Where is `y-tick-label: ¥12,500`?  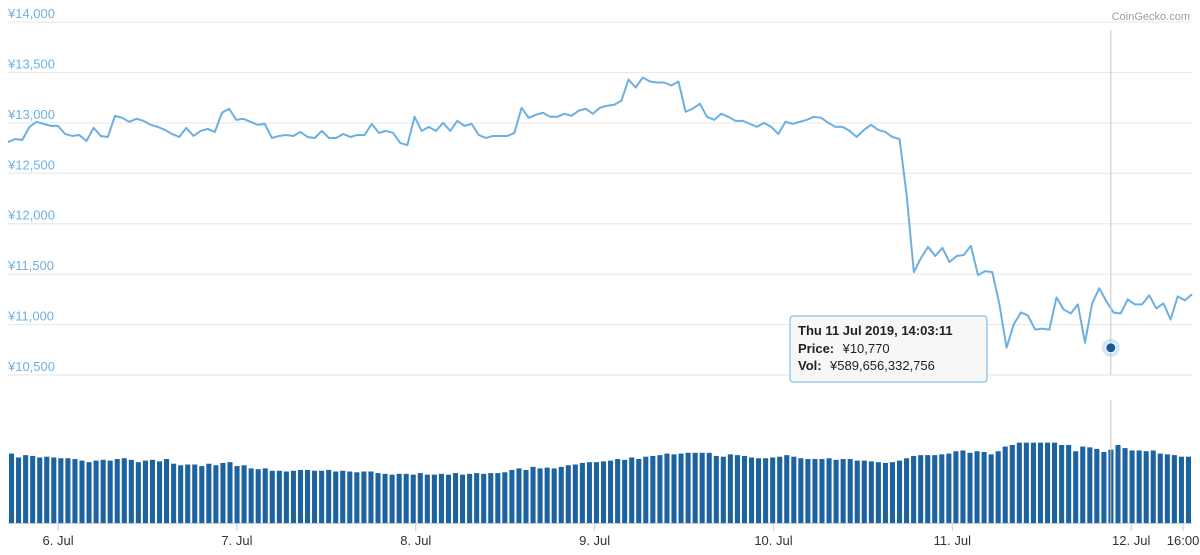
y-tick-label: ¥12,500 is located at coordinates (31, 164).